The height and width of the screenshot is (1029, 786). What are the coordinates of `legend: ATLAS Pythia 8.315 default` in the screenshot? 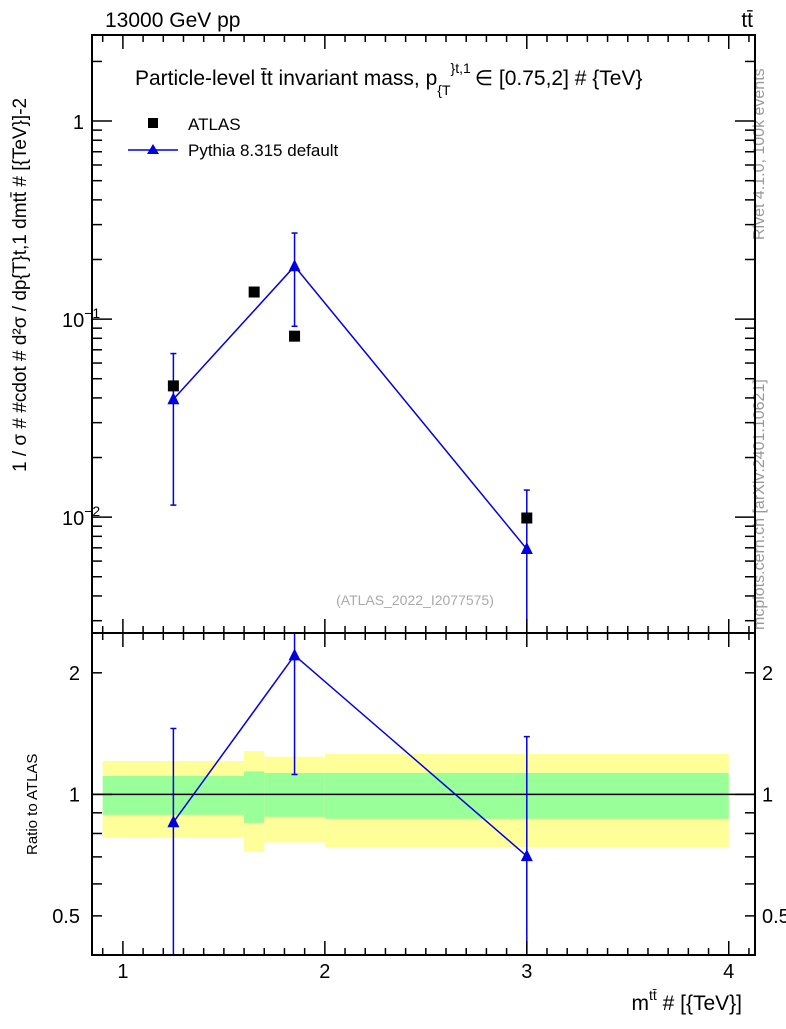 It's located at (233, 137).